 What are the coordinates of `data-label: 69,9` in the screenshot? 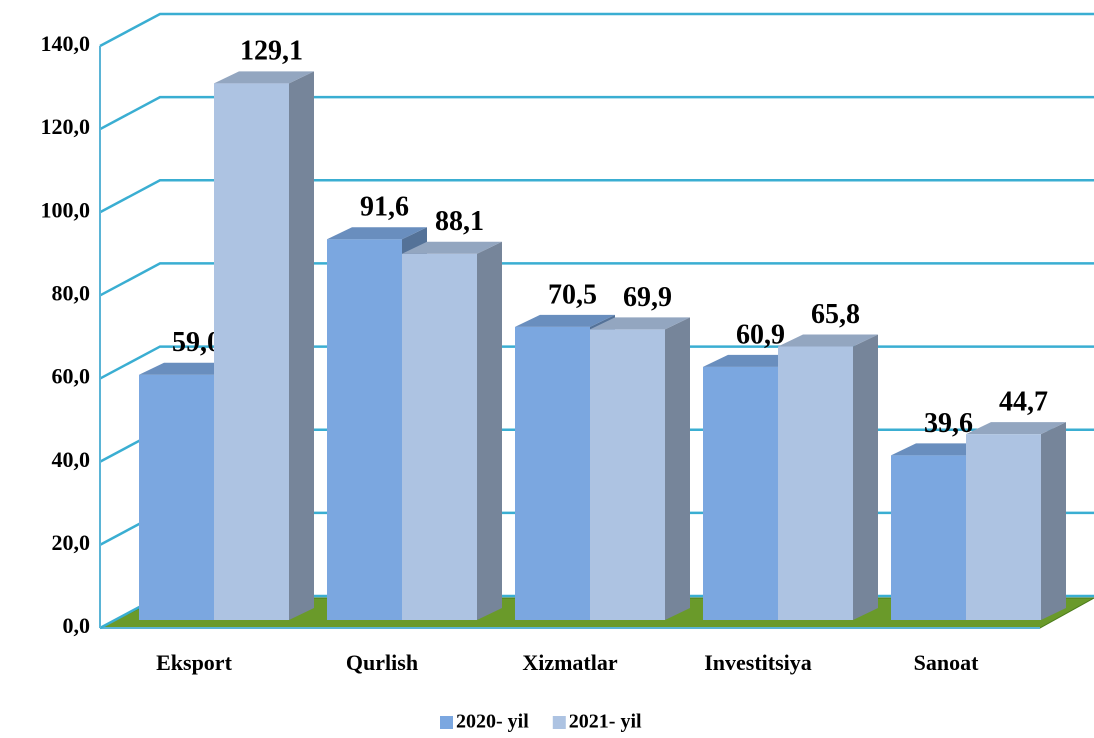 It's located at (647, 297).